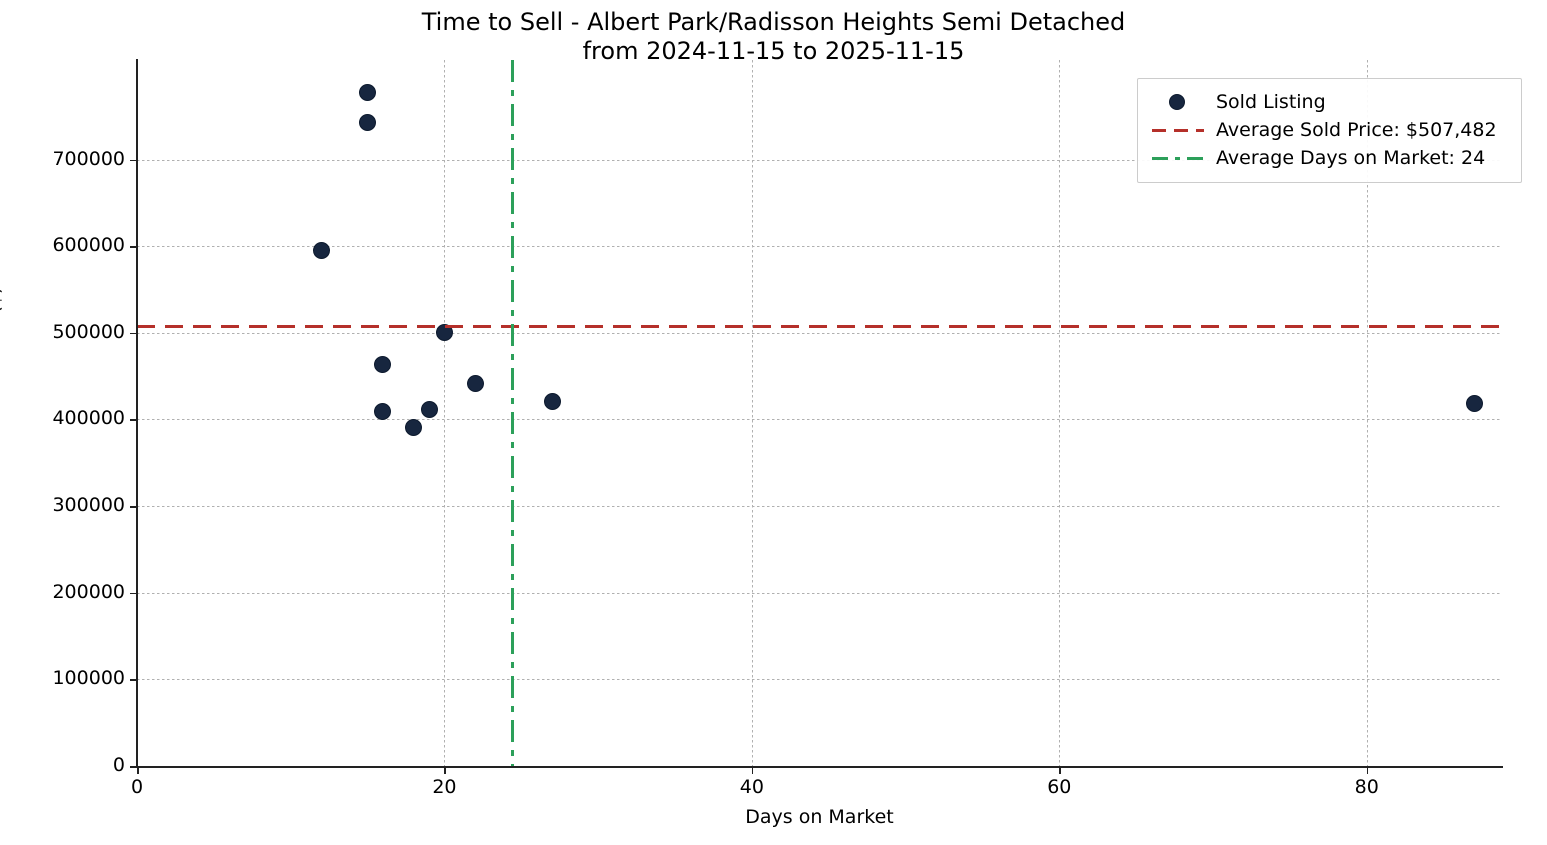 The image size is (1547, 845). What do you see at coordinates (819, 767) in the screenshot?
I see `x-axis-spine` at bounding box center [819, 767].